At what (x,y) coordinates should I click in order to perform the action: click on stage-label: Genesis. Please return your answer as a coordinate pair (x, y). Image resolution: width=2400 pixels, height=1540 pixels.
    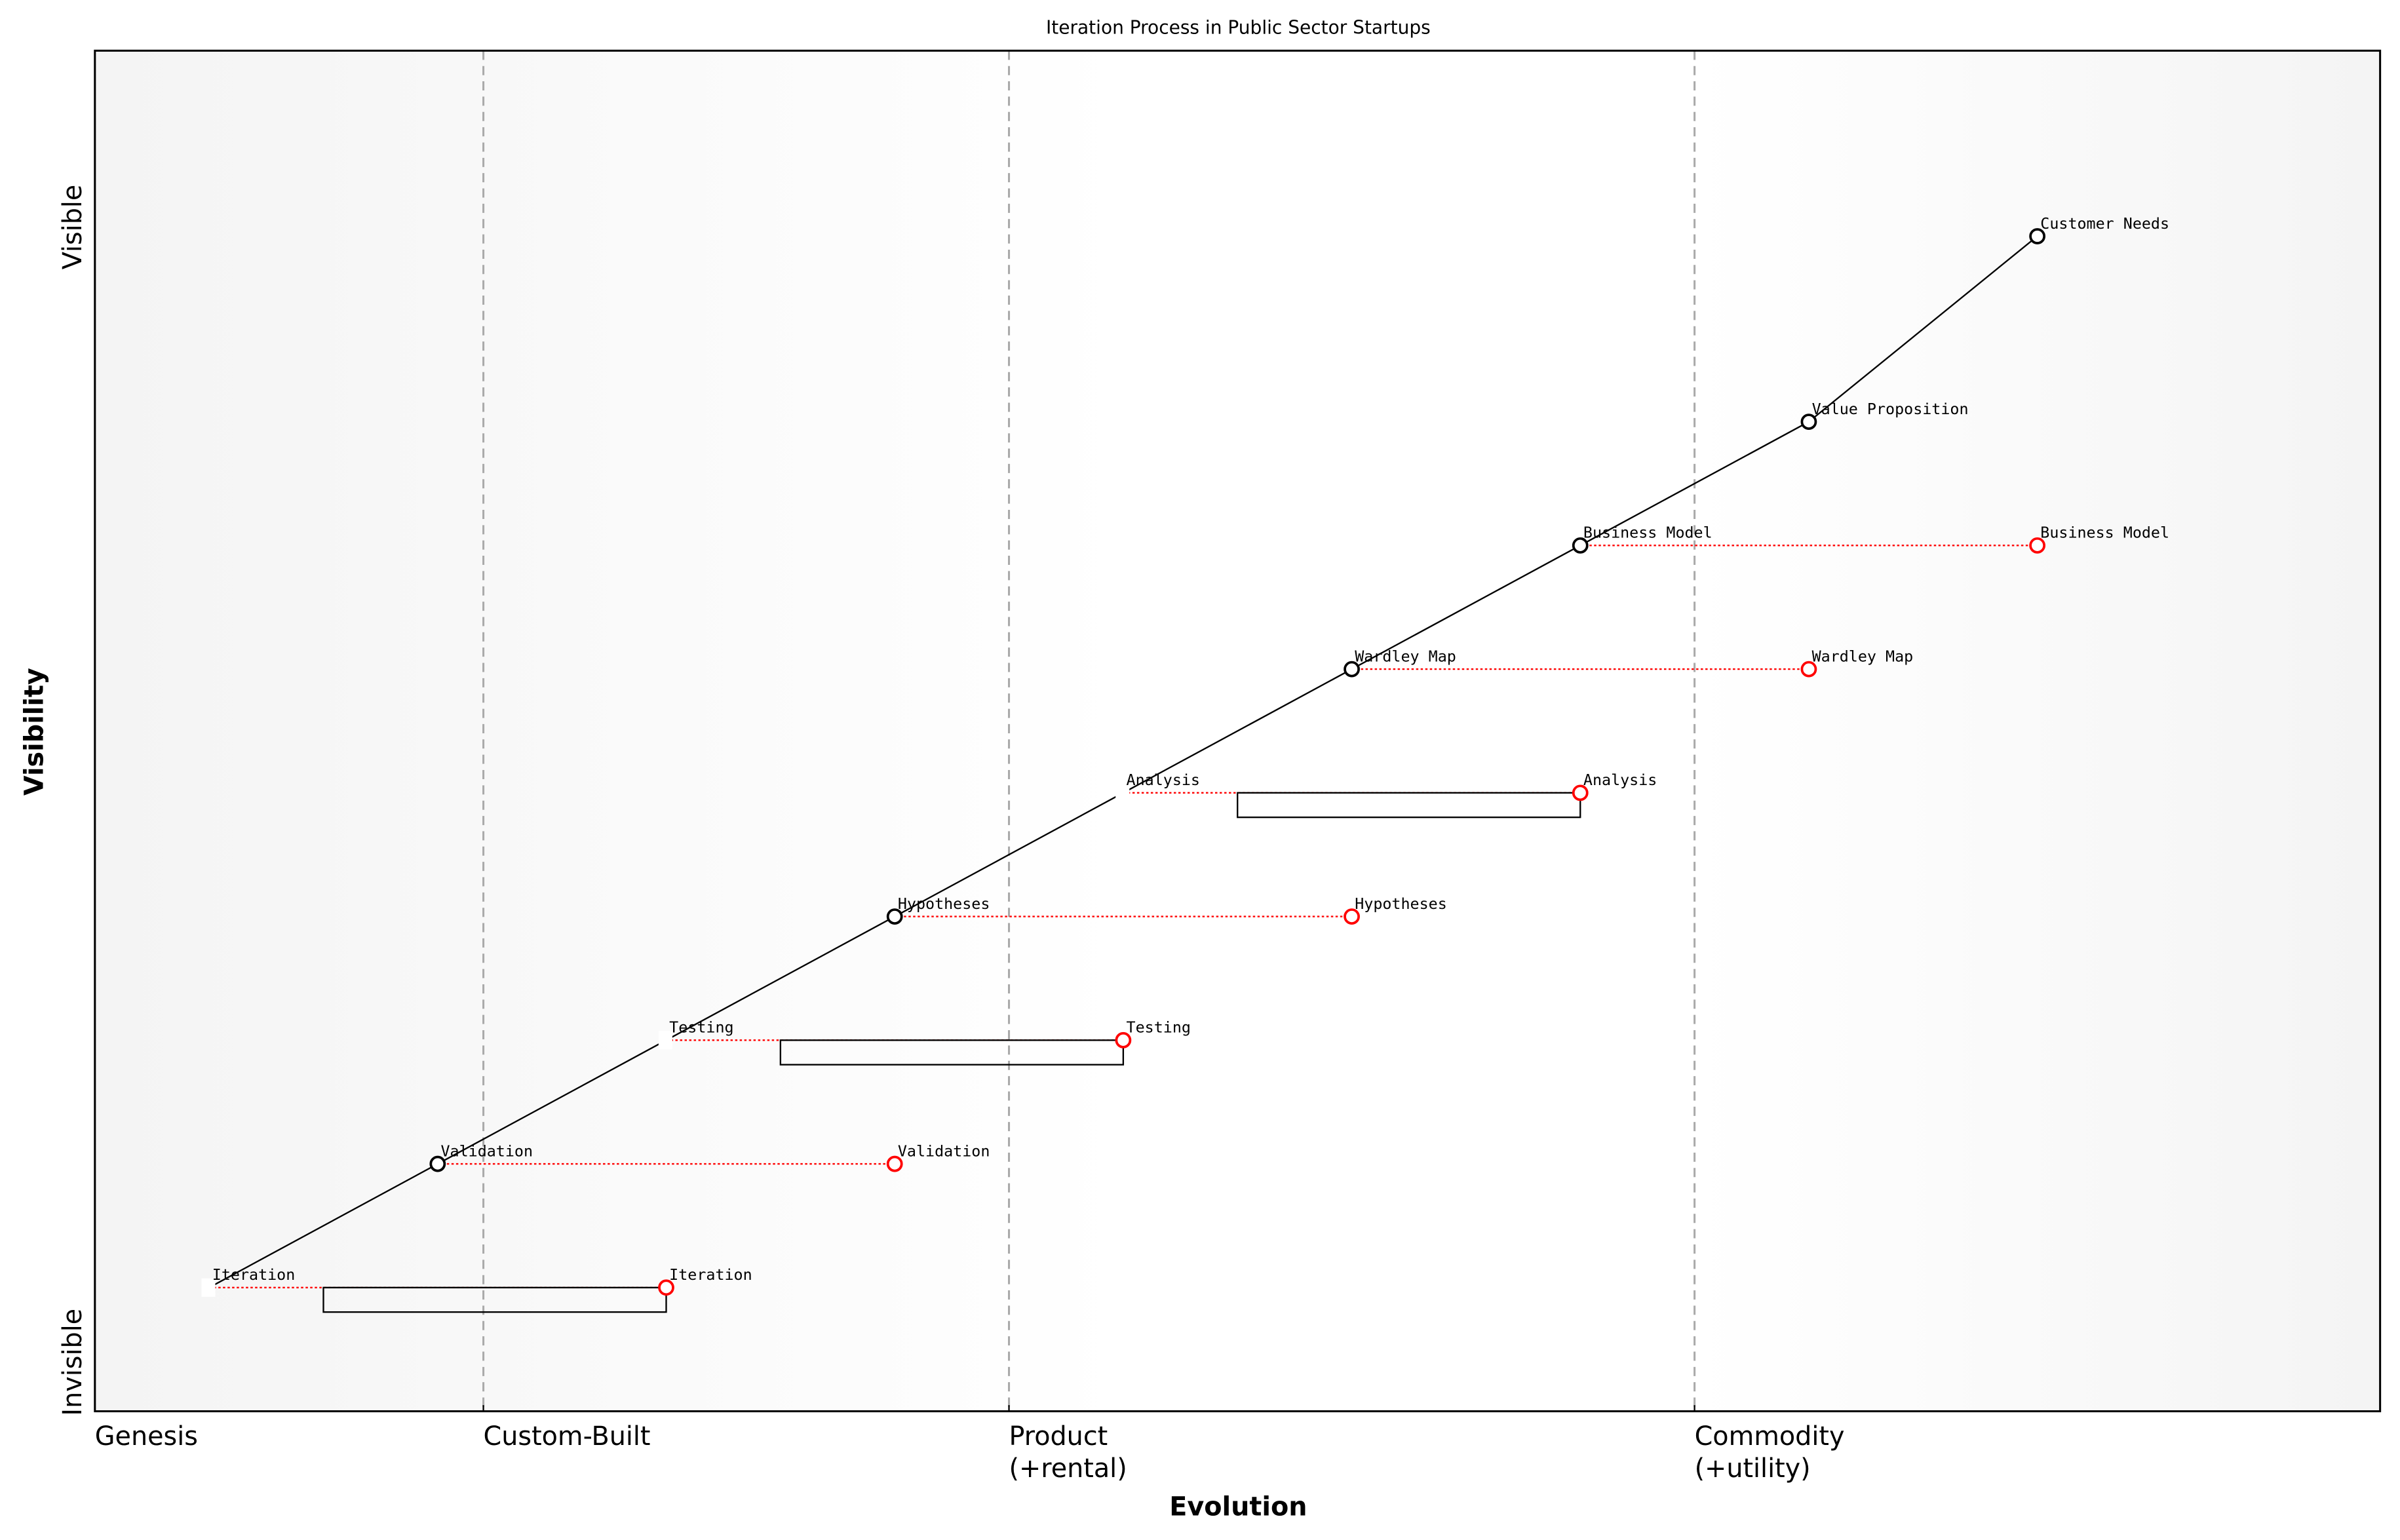
    Looking at the image, I should click on (146, 1436).